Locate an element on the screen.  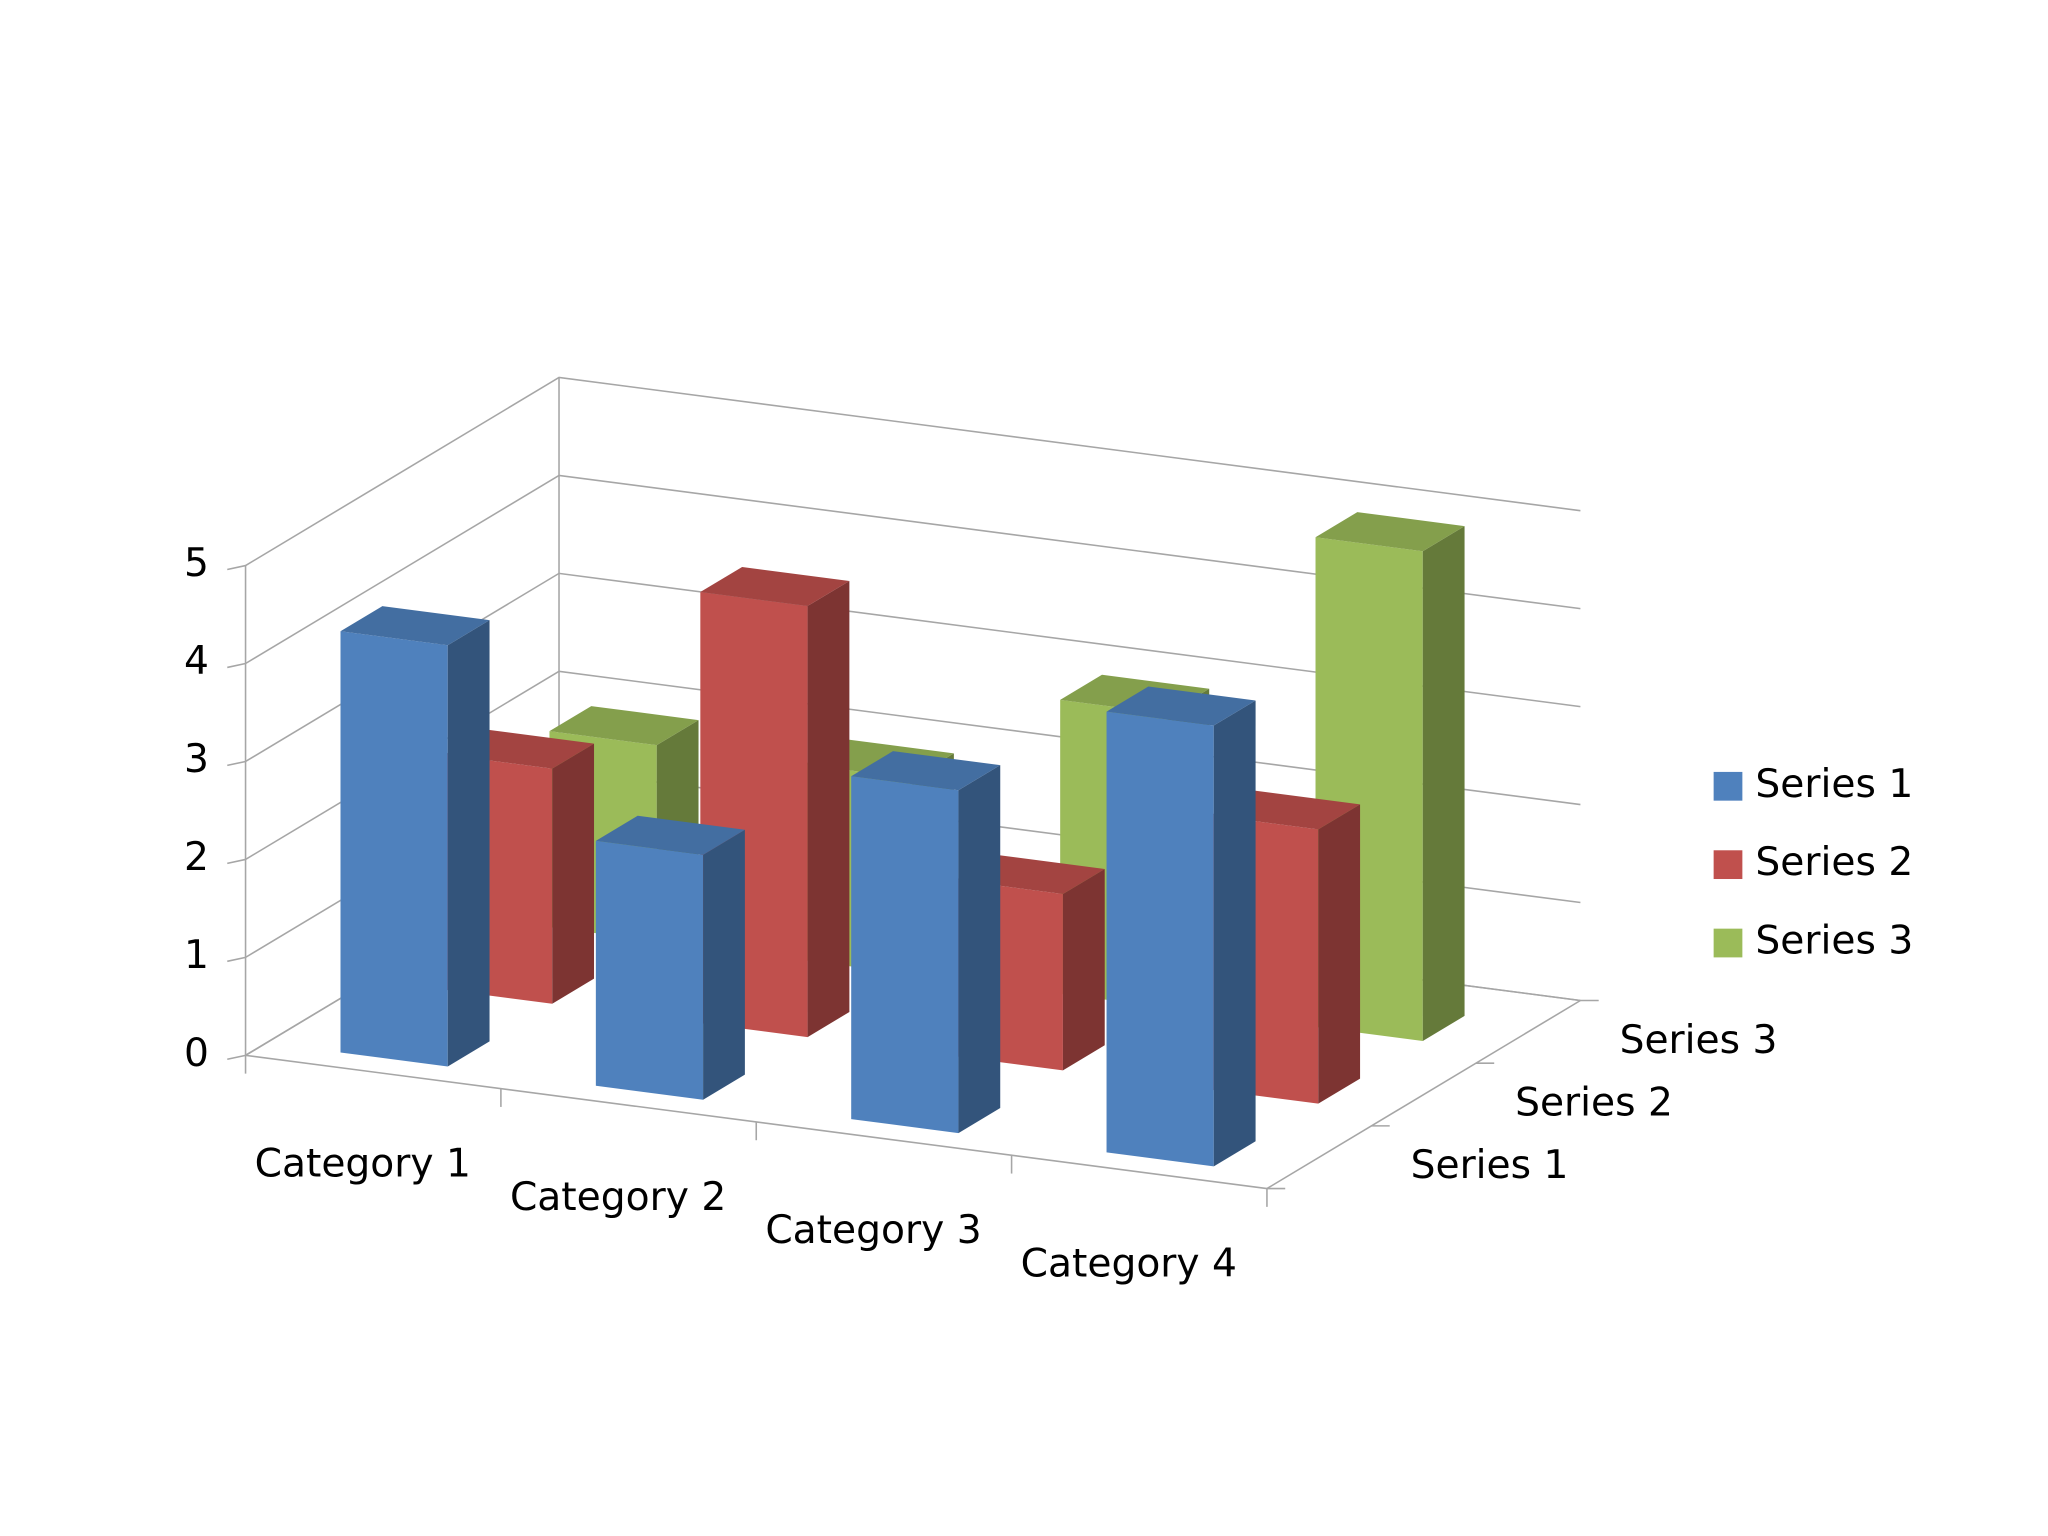
axis-line is located at coordinates (1423, 1094).